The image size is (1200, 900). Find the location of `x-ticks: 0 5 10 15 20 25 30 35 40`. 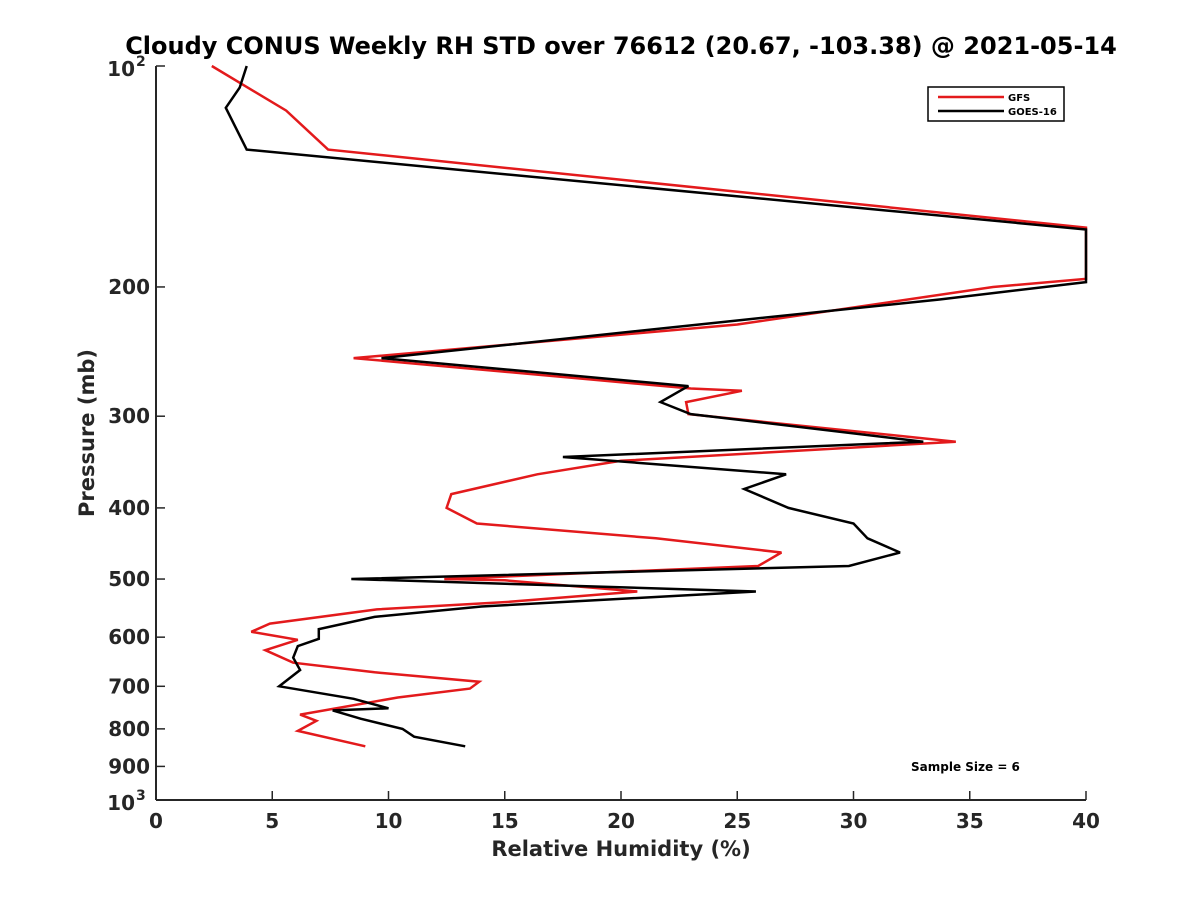

x-ticks: 0 5 10 15 20 25 30 35 40 is located at coordinates (624, 812).